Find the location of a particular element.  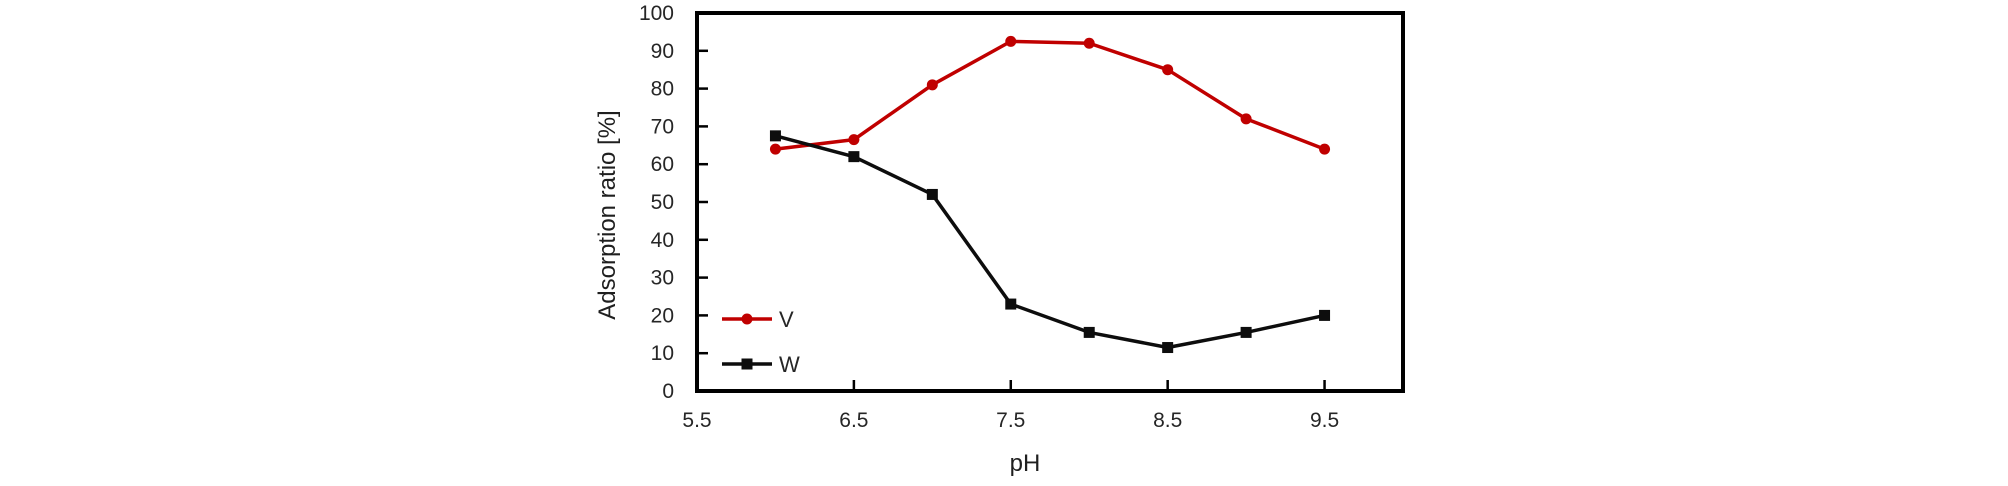

y-tick-label: 30 is located at coordinates (662, 278).